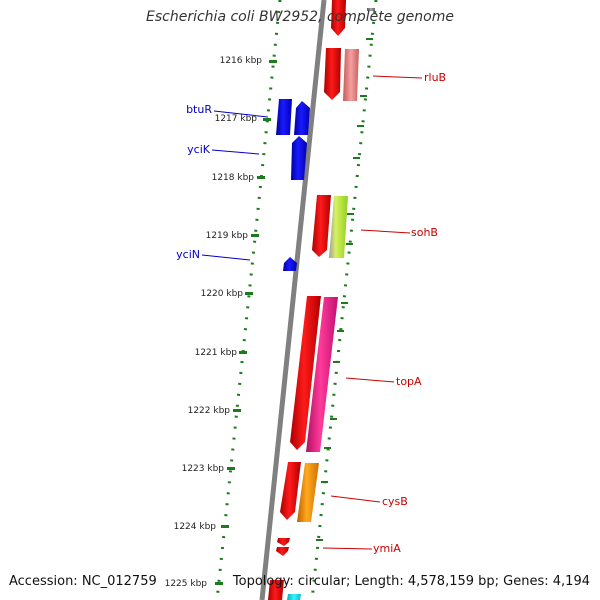  What do you see at coordinates (308, 492) in the screenshot?
I see `feature-bar-cysB` at bounding box center [308, 492].